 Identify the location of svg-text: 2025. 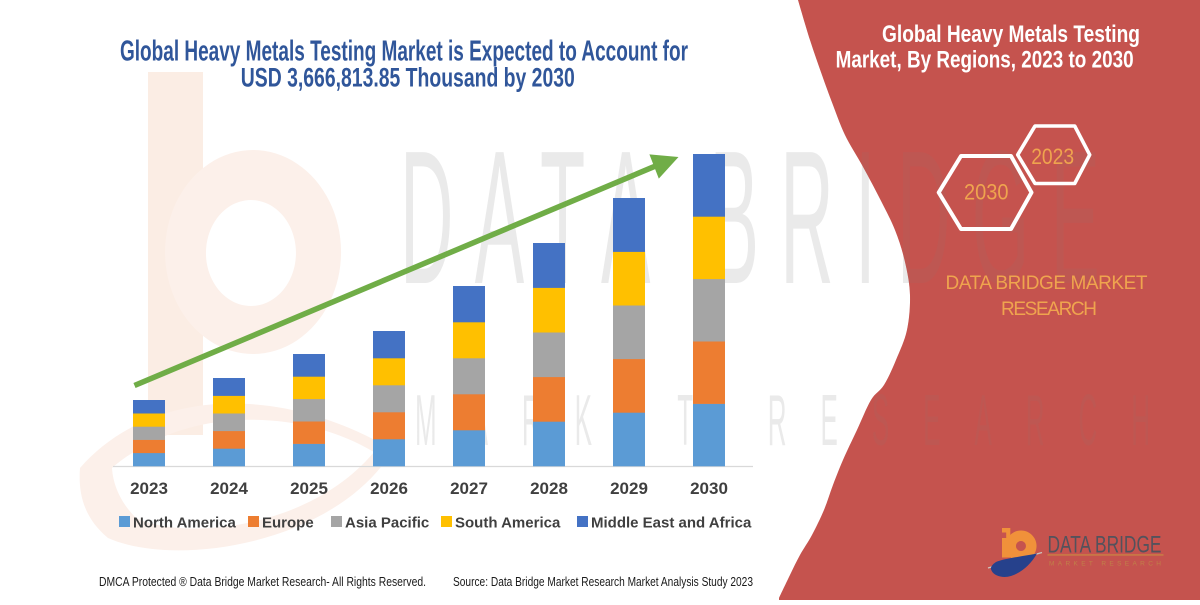
(309, 488).